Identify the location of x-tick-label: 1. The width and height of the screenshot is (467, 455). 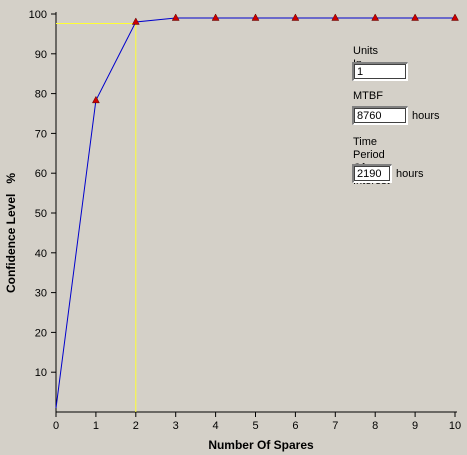
(96, 426).